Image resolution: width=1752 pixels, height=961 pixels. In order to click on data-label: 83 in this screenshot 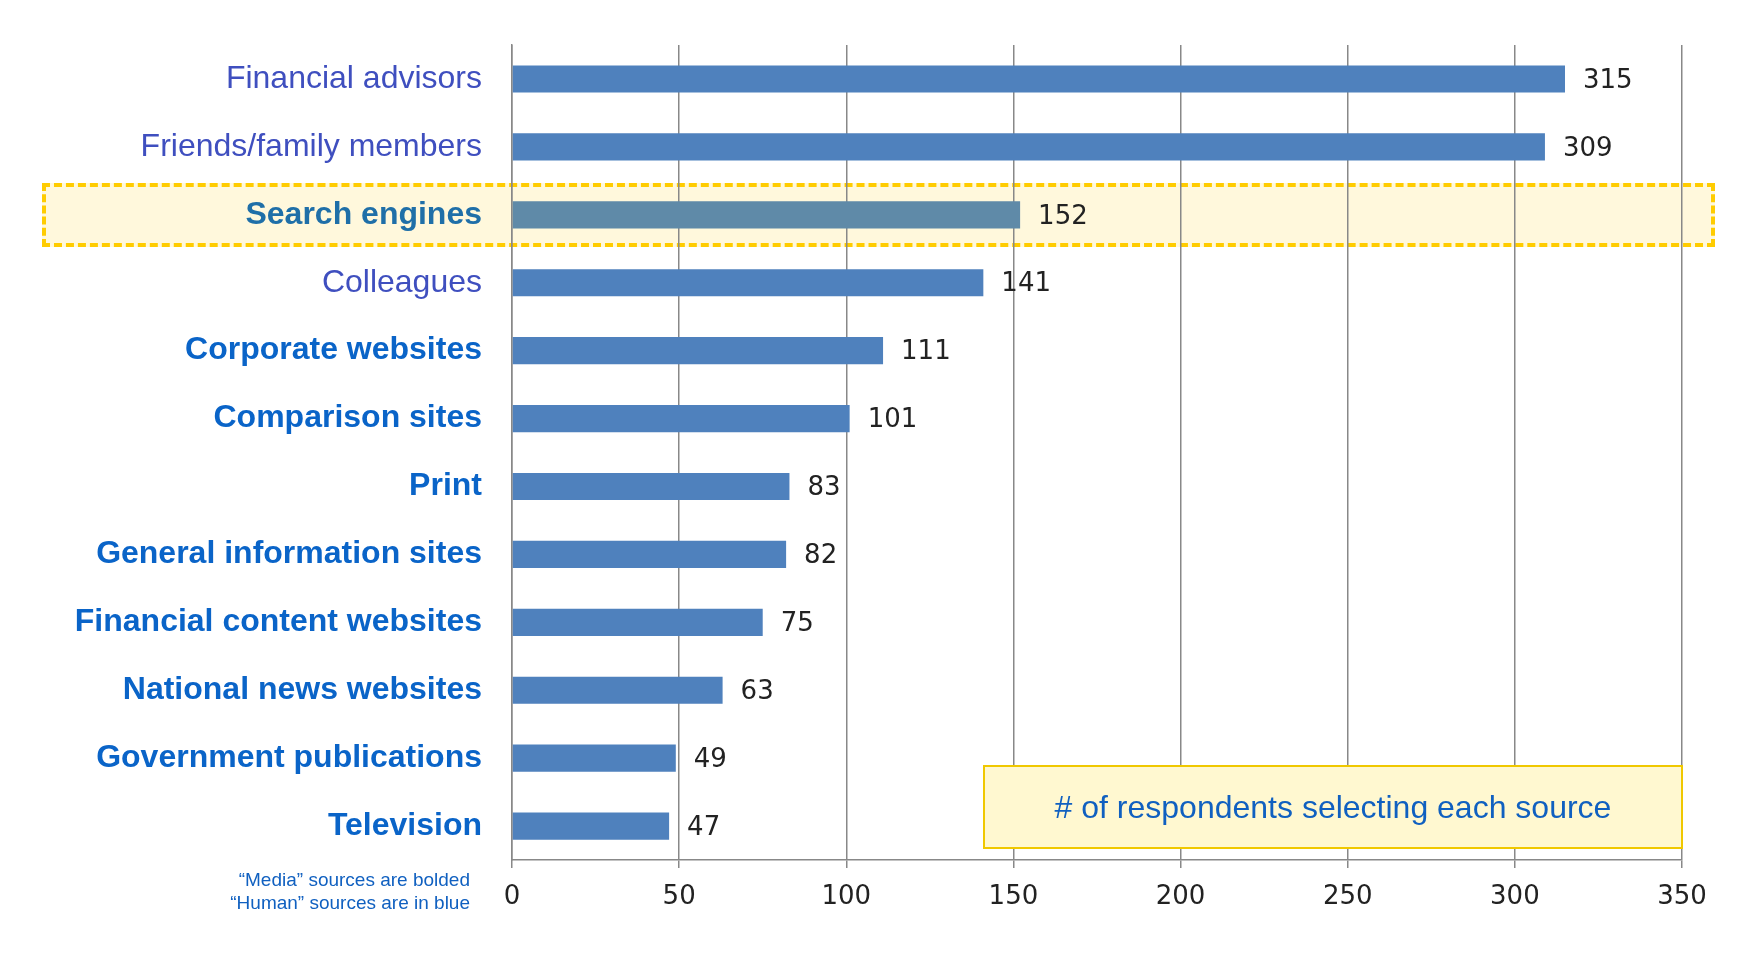, I will do `click(824, 486)`.